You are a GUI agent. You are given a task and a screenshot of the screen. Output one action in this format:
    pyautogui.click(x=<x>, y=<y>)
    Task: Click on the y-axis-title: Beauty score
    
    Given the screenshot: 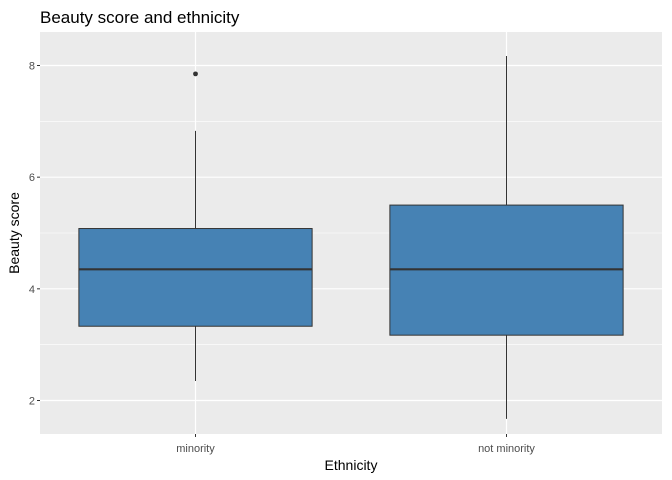 What is the action you would take?
    pyautogui.click(x=14, y=233)
    